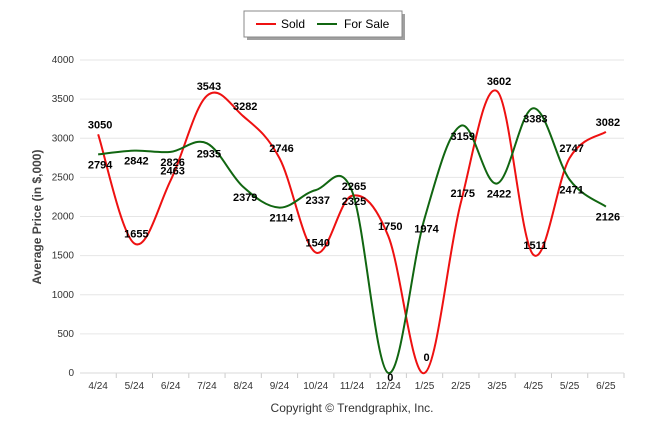 The height and width of the screenshot is (434, 646). What do you see at coordinates (282, 219) in the screenshot?
I see `data-label-for-sale: 2114` at bounding box center [282, 219].